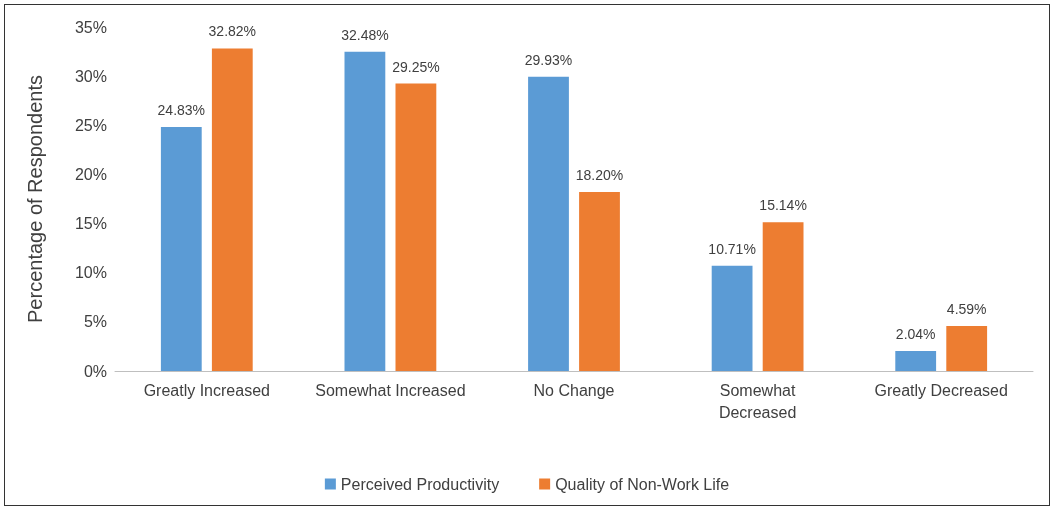  What do you see at coordinates (206, 390) in the screenshot?
I see `x-tick-label: Greatly Increased` at bounding box center [206, 390].